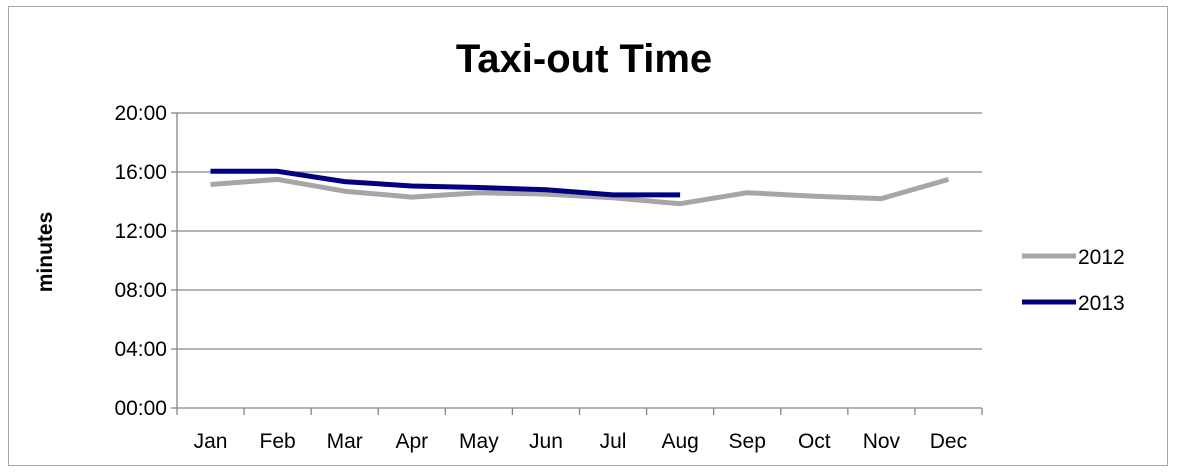 This screenshot has width=1179, height=474. Describe the element at coordinates (584, 59) in the screenshot. I see `chart-title: Taxi-out Time` at that location.